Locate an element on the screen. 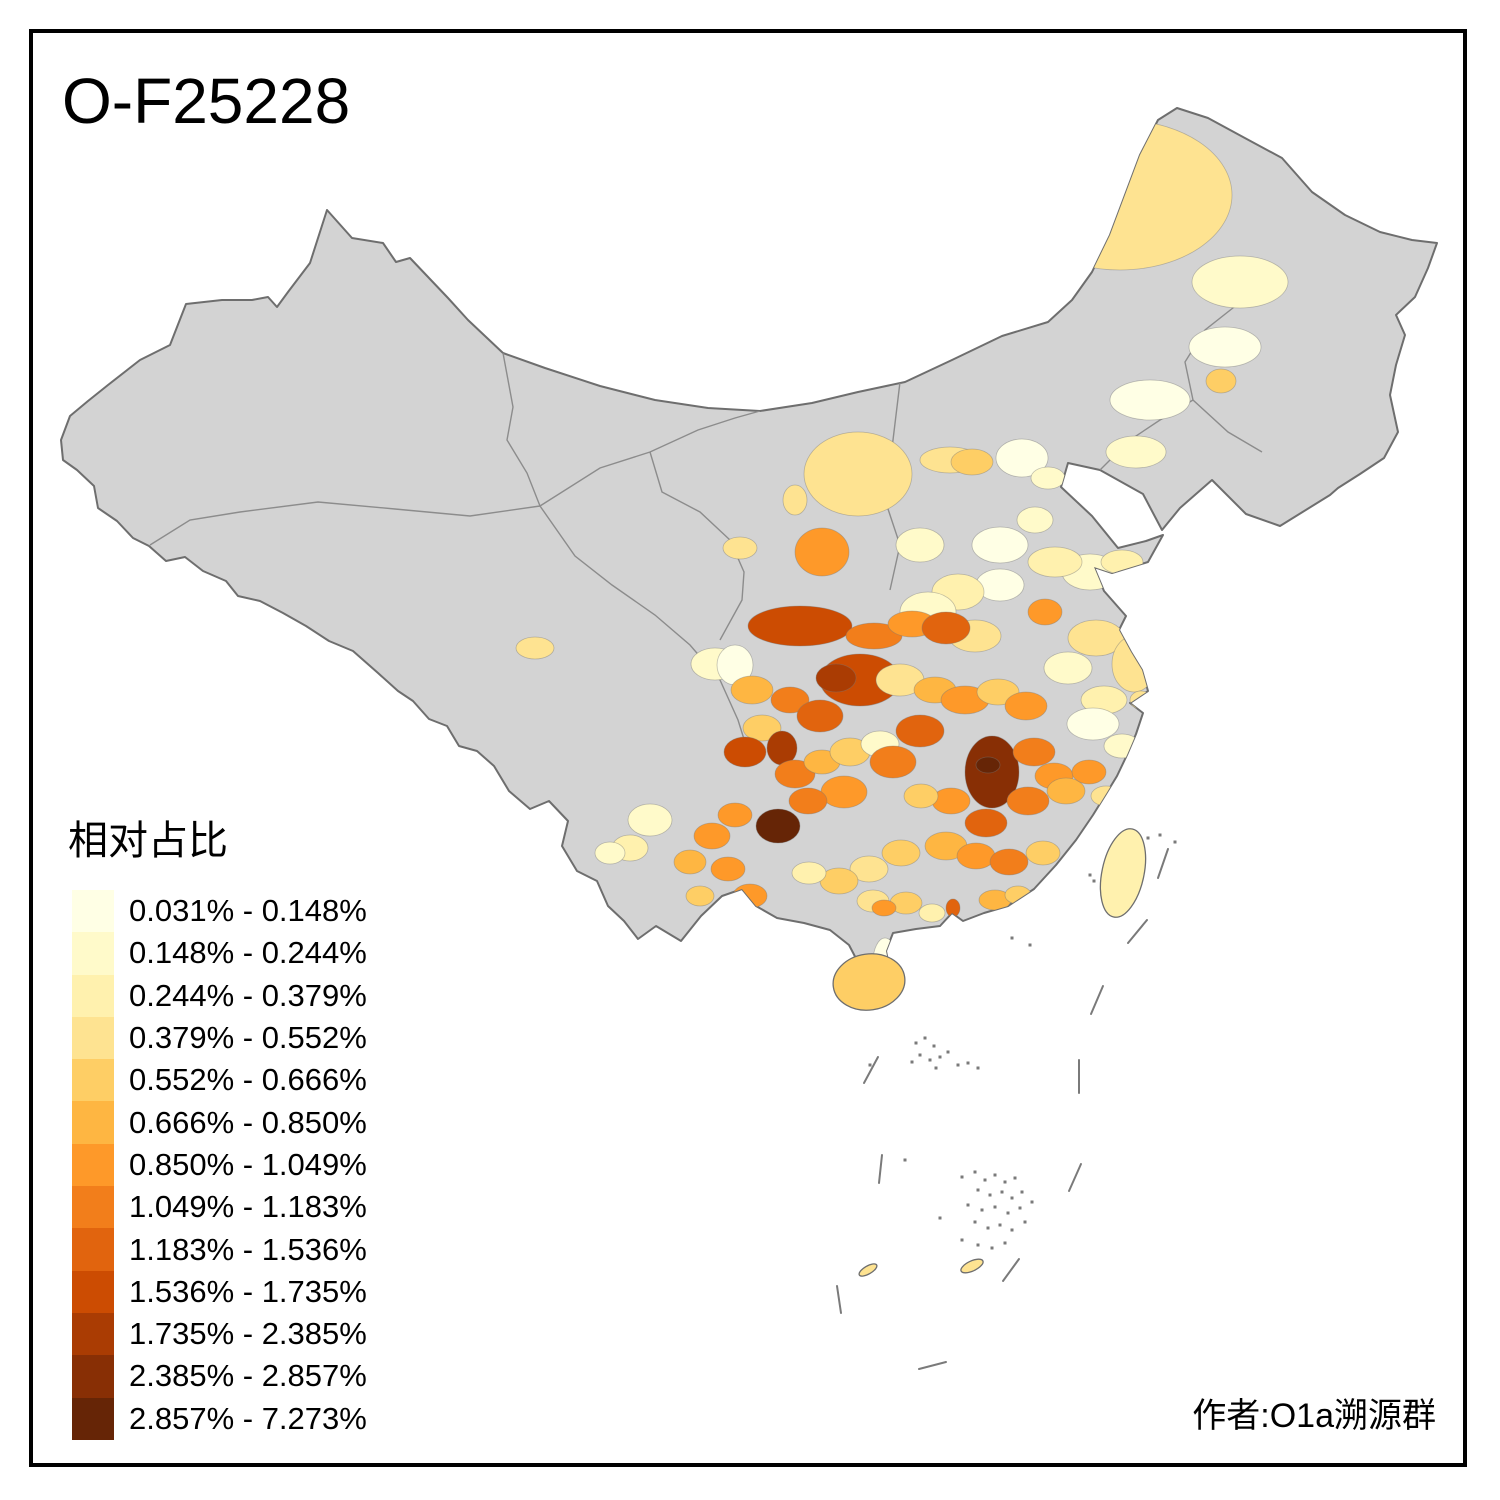 This screenshot has height=1500, width=1500. legend-item: 0.666% - 0.850% is located at coordinates (219, 1122).